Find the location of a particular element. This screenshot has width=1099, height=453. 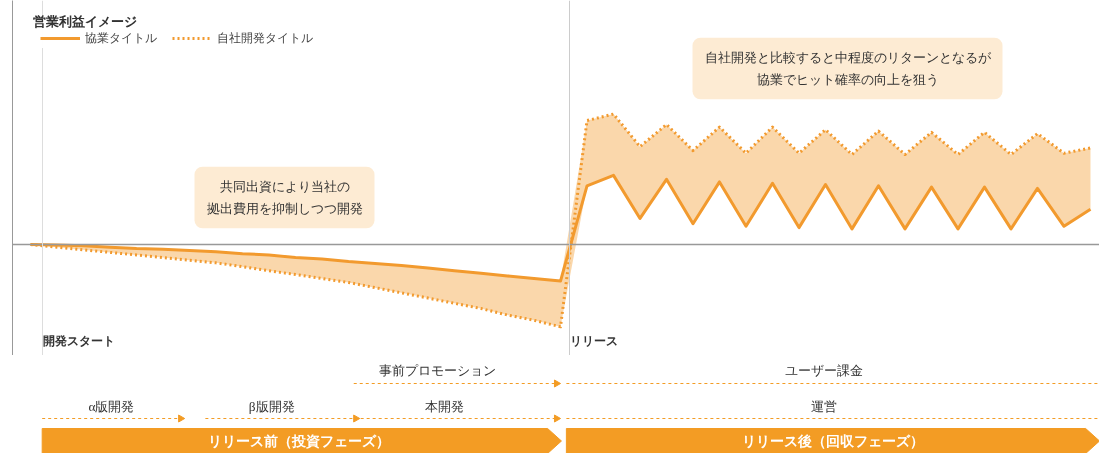

legend-label: 自社開発タイトル is located at coordinates (265, 38).